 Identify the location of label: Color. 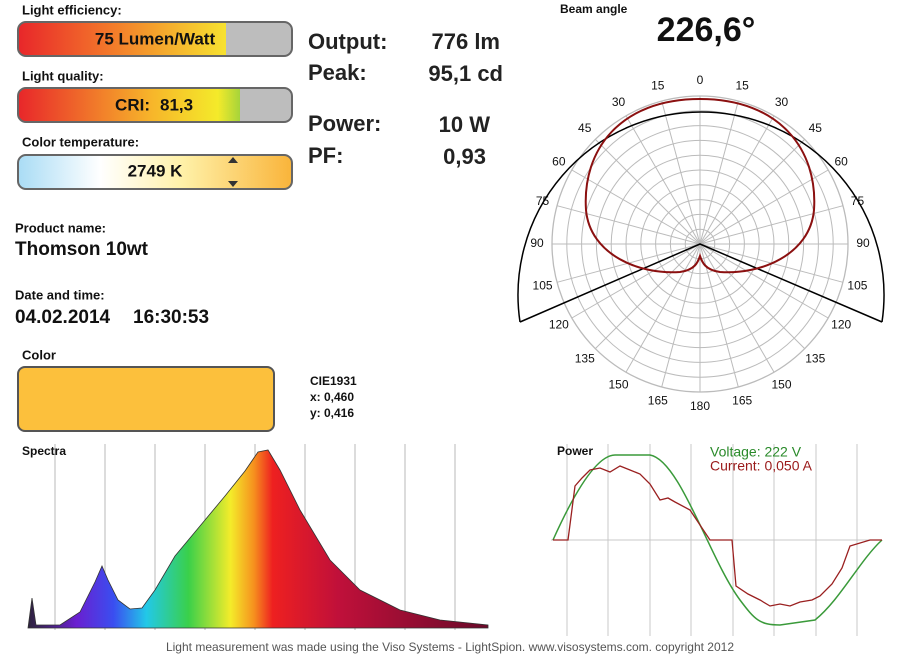
(39, 354).